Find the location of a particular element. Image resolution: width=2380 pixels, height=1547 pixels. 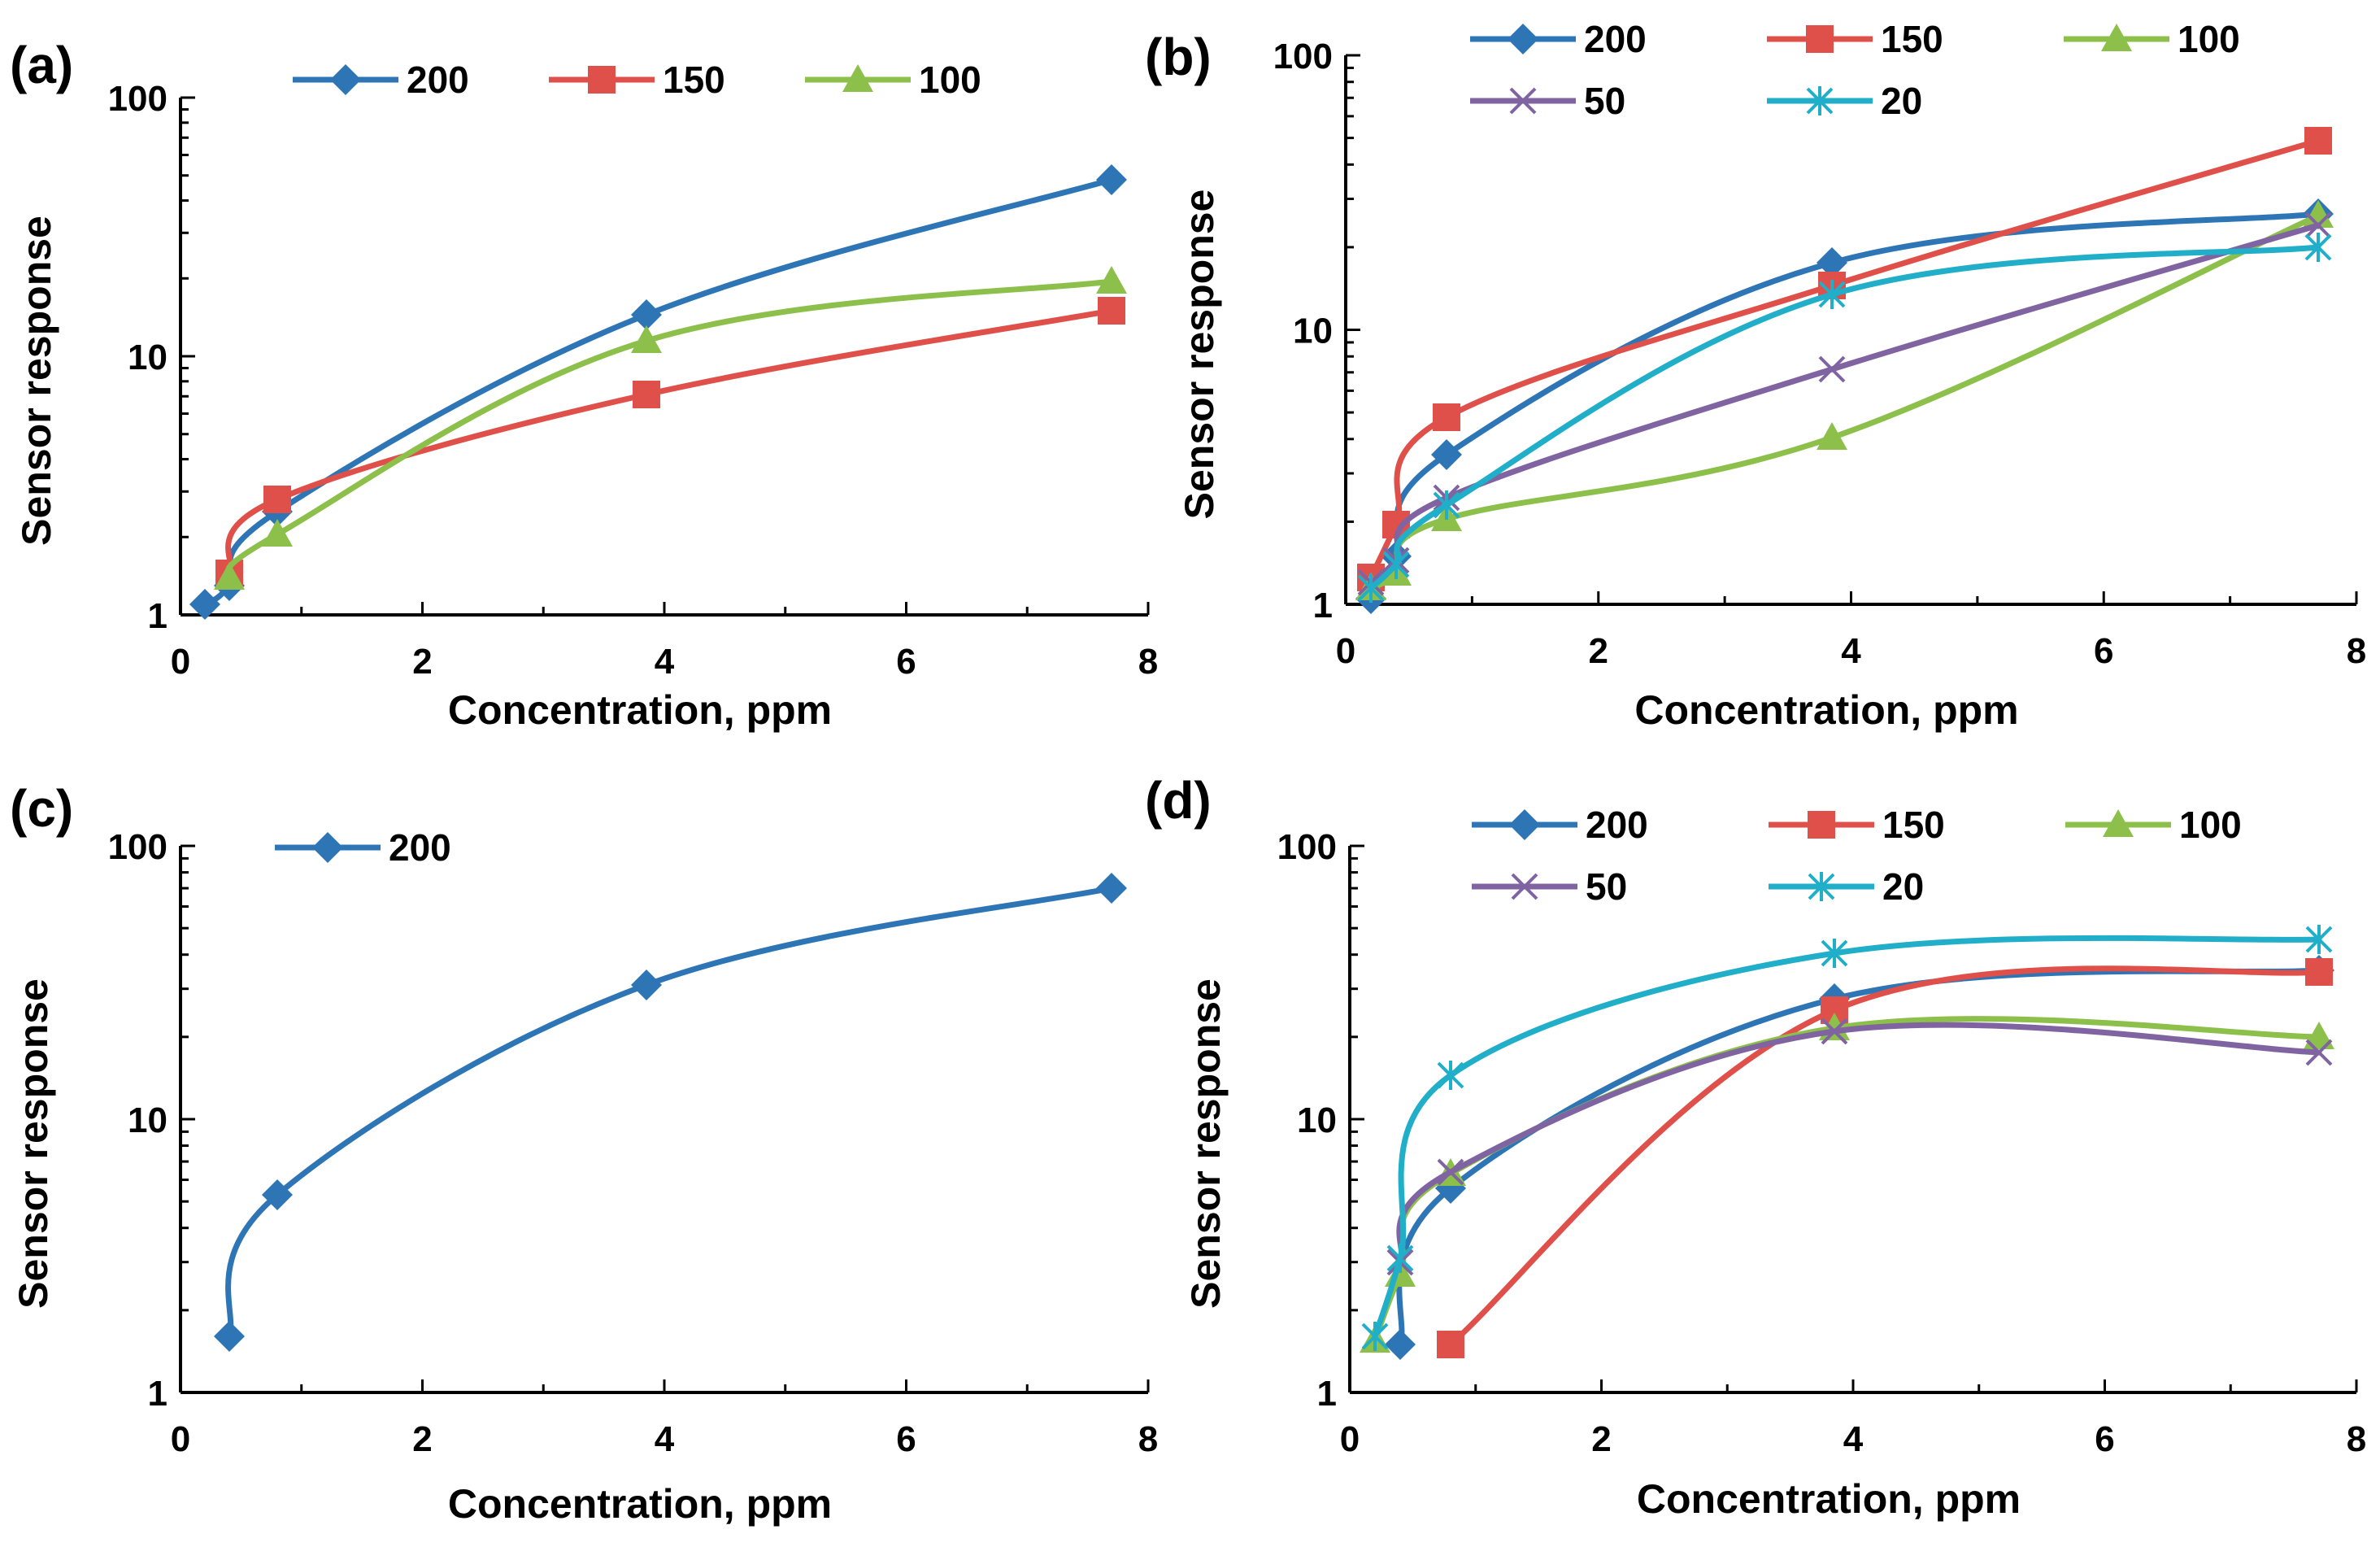

panel-label: (d) is located at coordinates (1178, 801).